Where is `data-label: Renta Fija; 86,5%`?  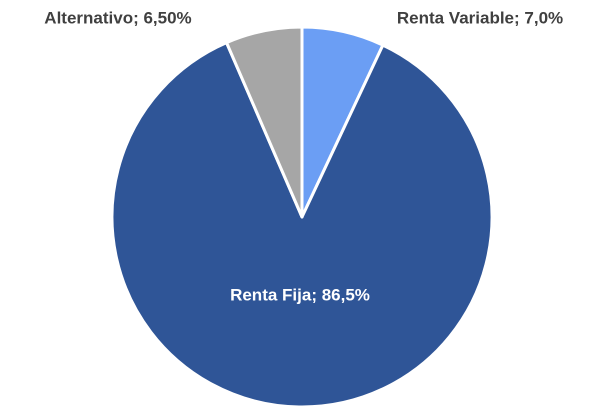 data-label: Renta Fija; 86,5% is located at coordinates (300, 294).